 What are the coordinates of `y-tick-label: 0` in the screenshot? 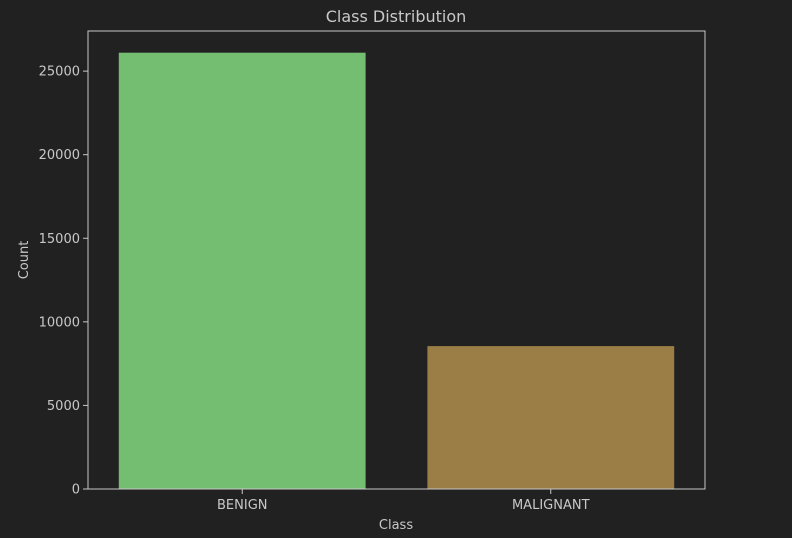 It's located at (76, 490).